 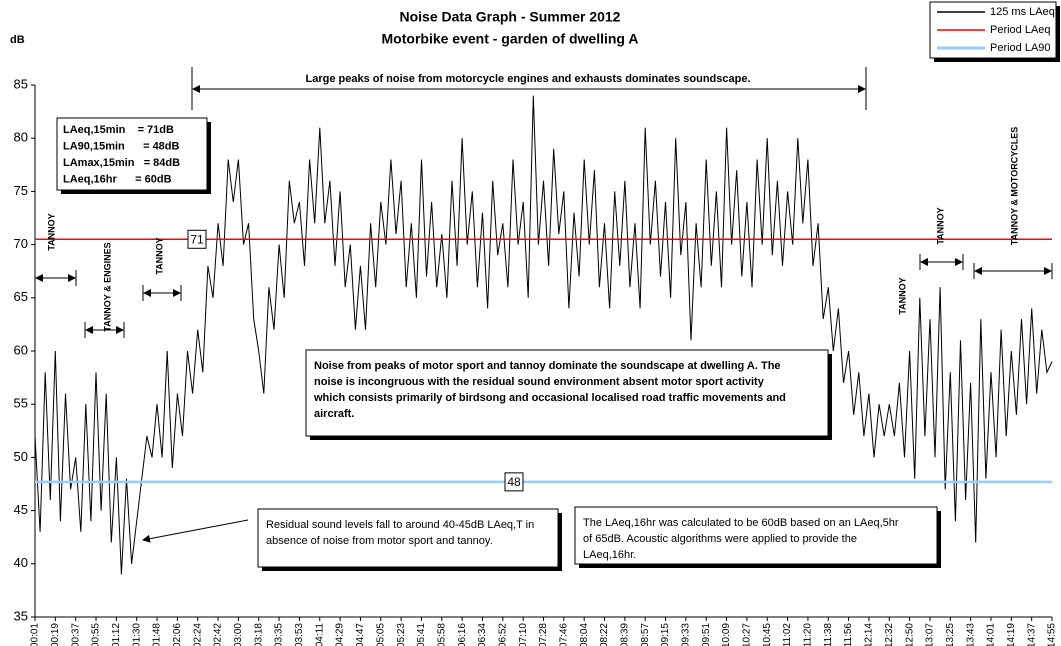 What do you see at coordinates (686, 634) in the screenshot?
I see `x-tick-label: 17:09:33` at bounding box center [686, 634].